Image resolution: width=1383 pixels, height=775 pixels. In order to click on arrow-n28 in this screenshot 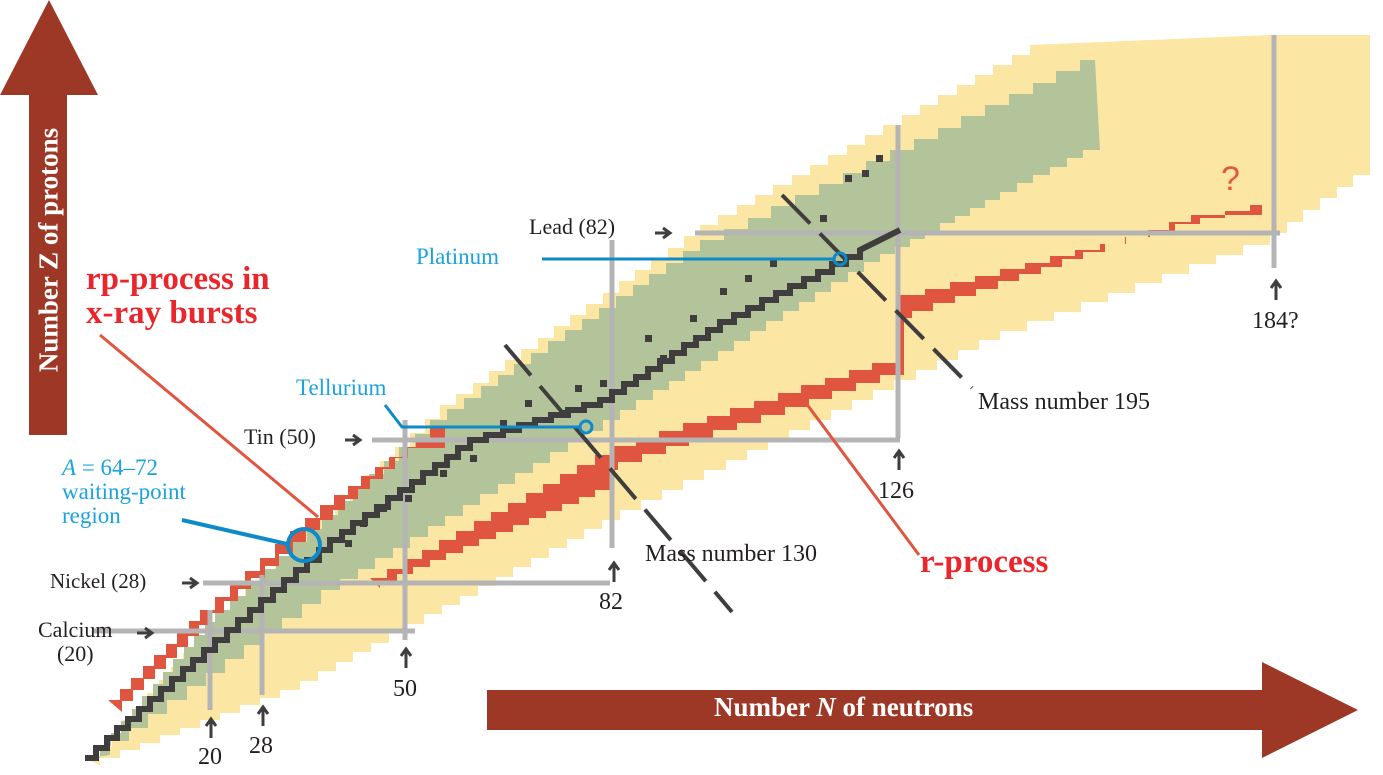, I will do `click(263, 715)`.